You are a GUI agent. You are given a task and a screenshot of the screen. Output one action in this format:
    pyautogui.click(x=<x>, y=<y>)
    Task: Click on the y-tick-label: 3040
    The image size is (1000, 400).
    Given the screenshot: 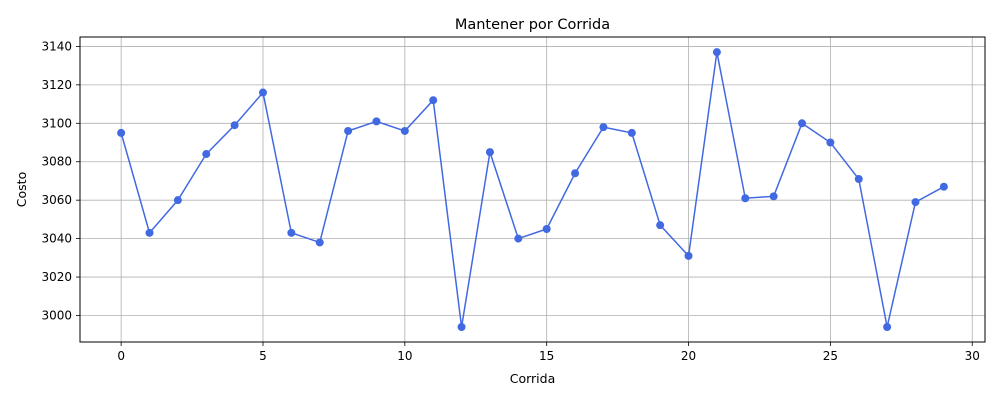 What is the action you would take?
    pyautogui.click(x=56, y=239)
    